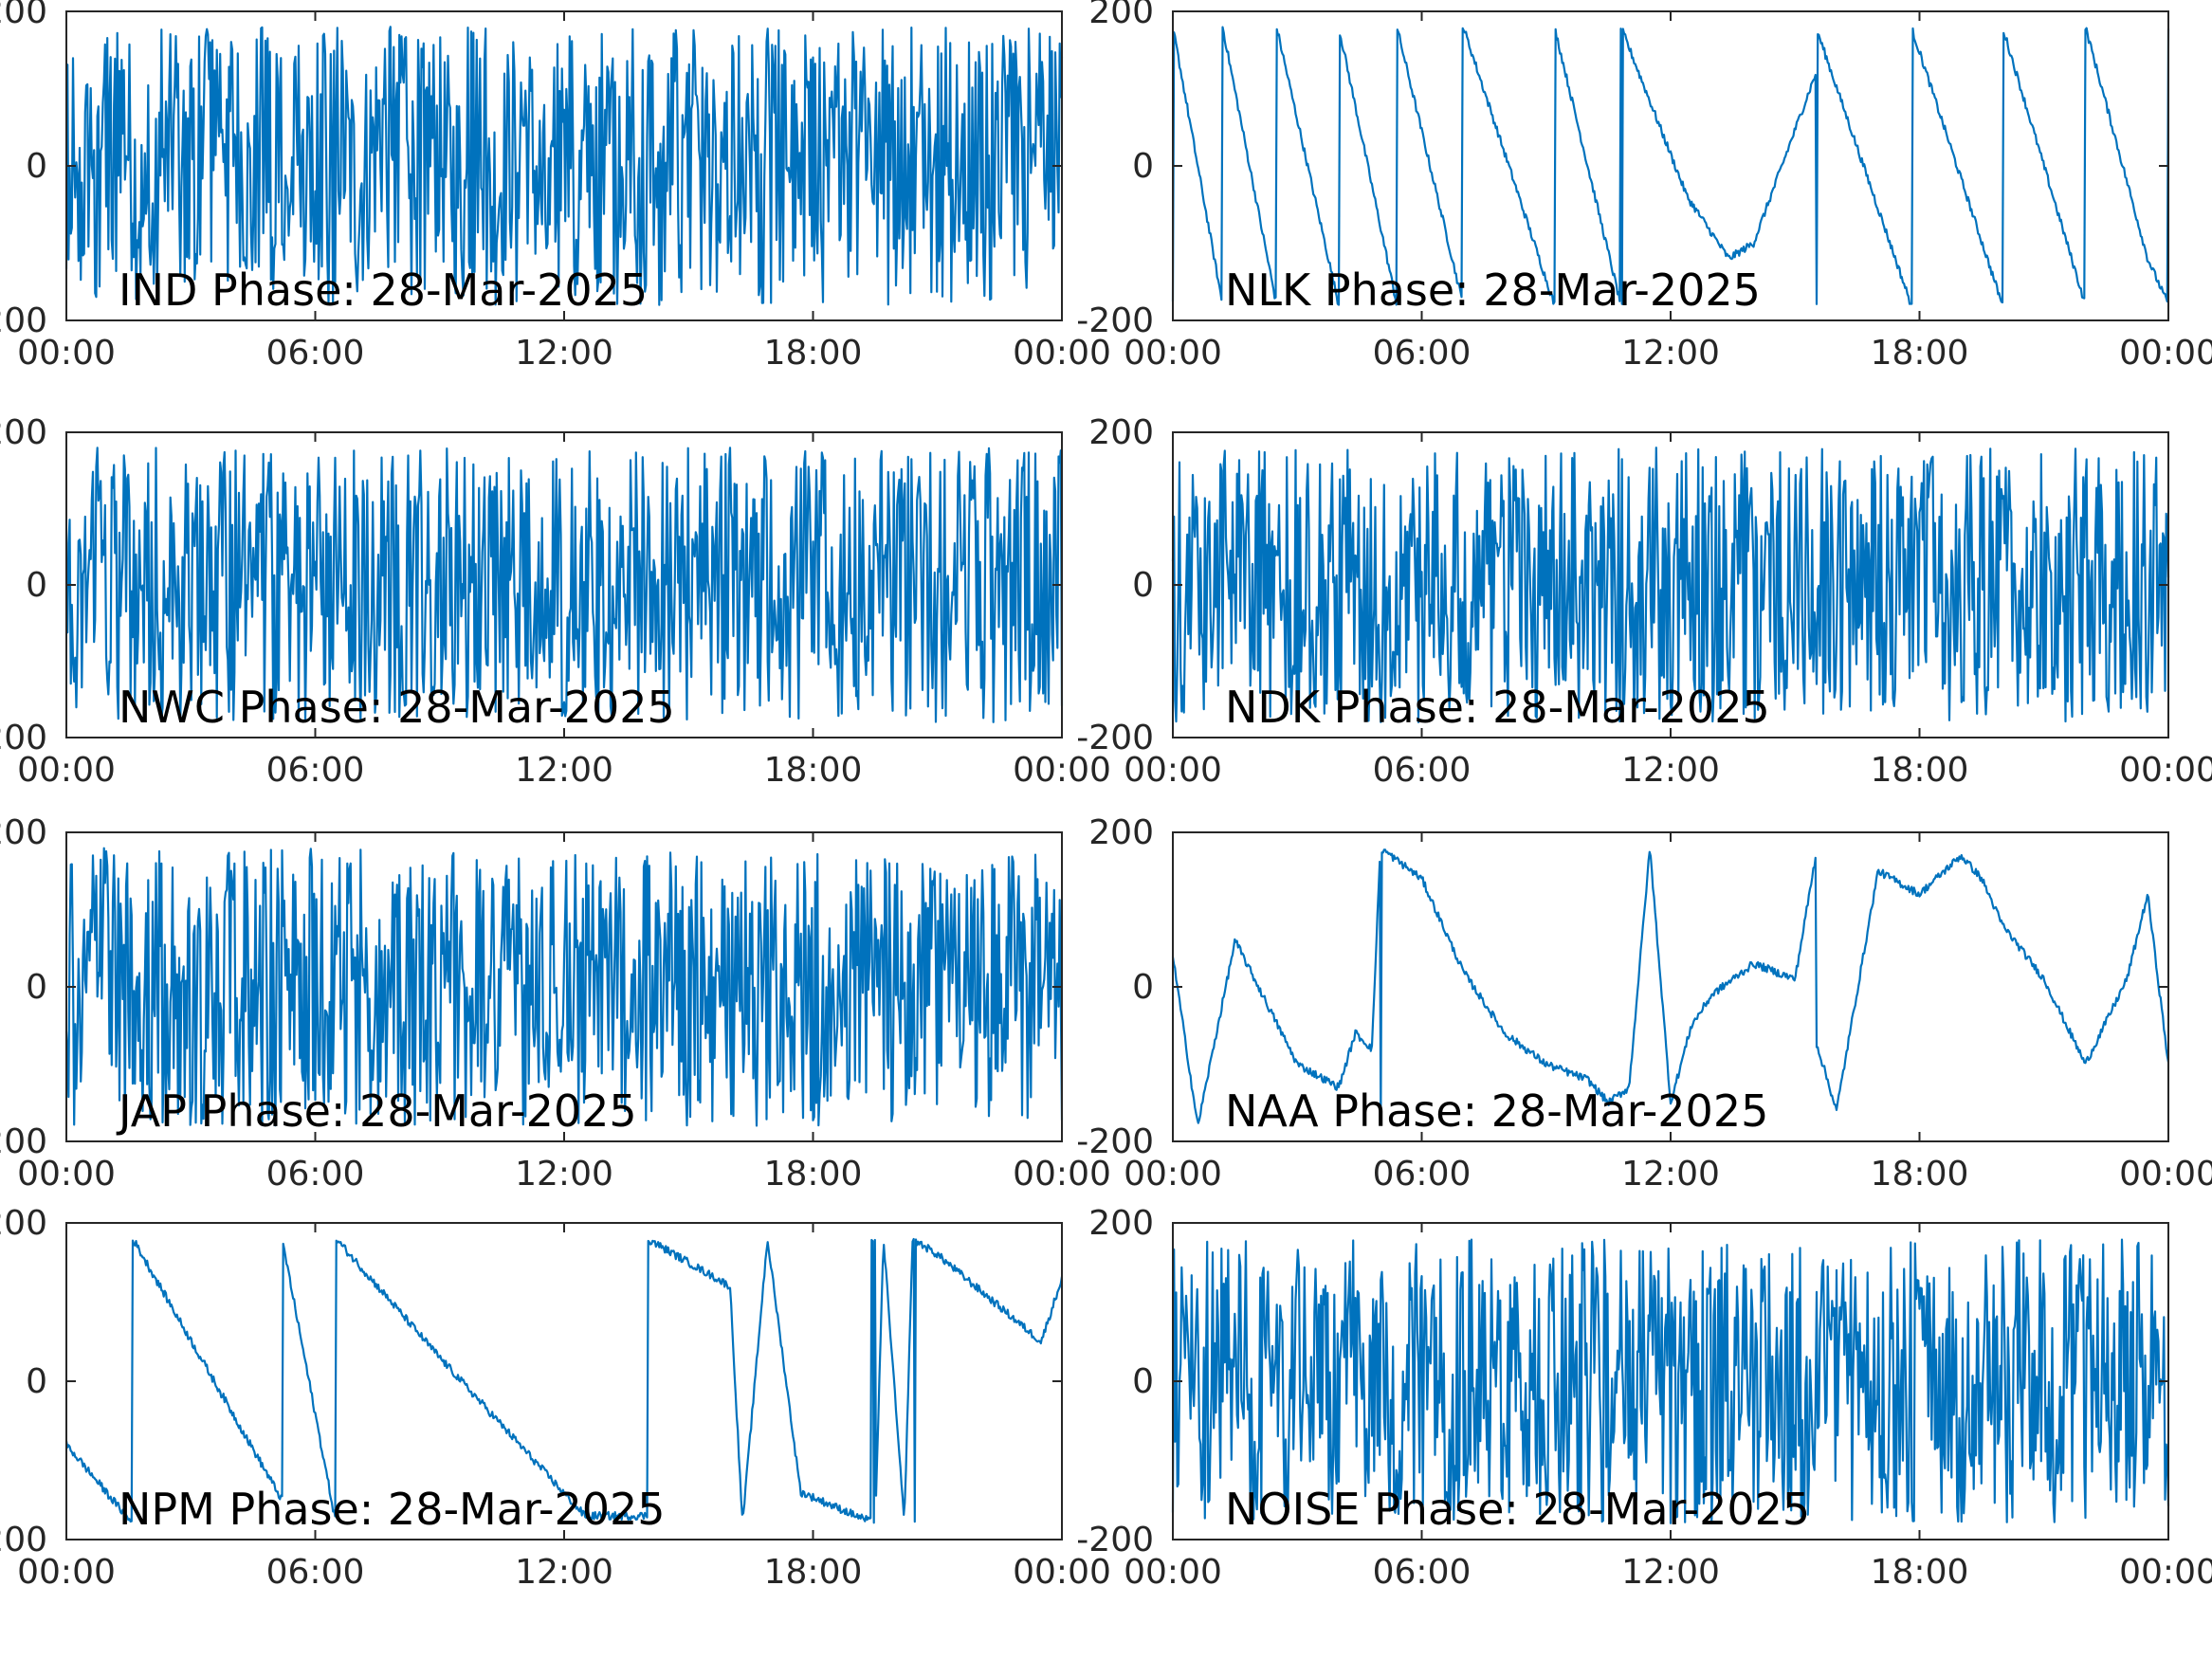  I want to click on panel-title: NOISE Phase: 28-Mar-2025, so click(1517, 1509).